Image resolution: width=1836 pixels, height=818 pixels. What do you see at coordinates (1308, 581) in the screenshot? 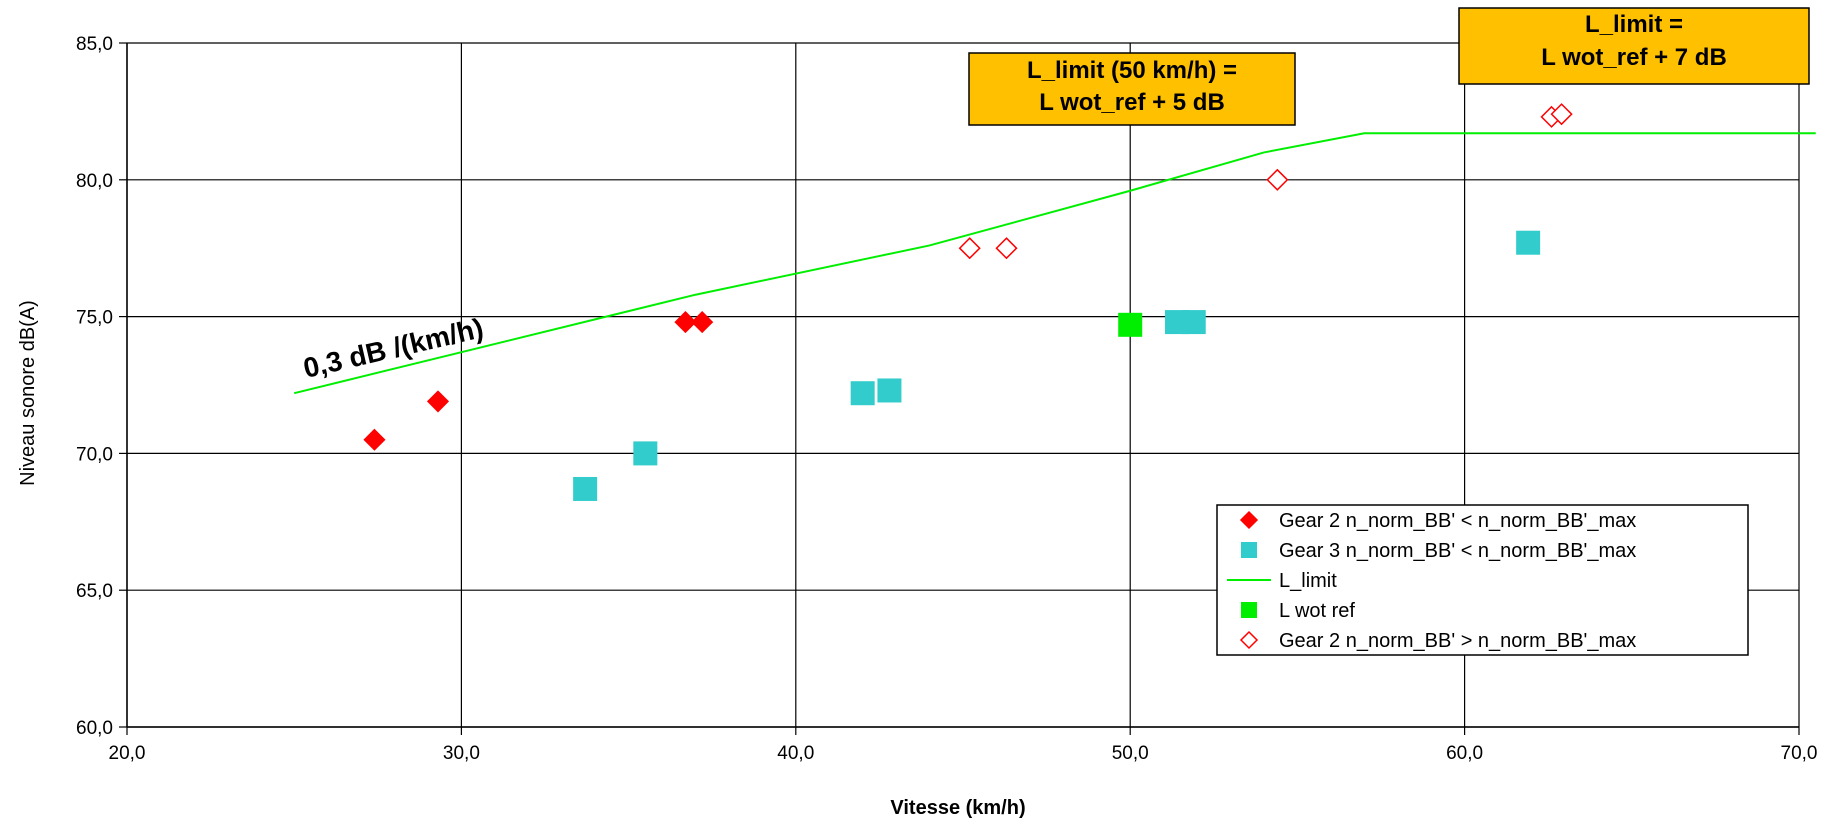
I see `legend-label: L_limit` at bounding box center [1308, 581].